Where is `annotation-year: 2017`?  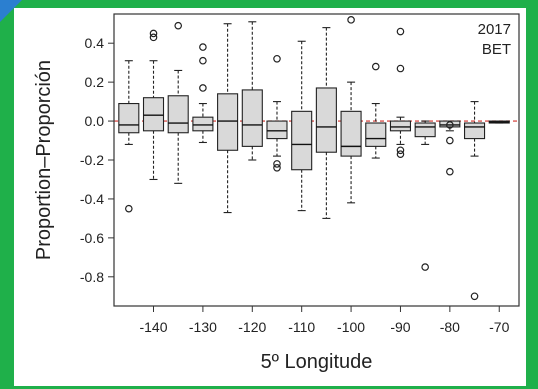
annotation-year: 2017 is located at coordinates (494, 29).